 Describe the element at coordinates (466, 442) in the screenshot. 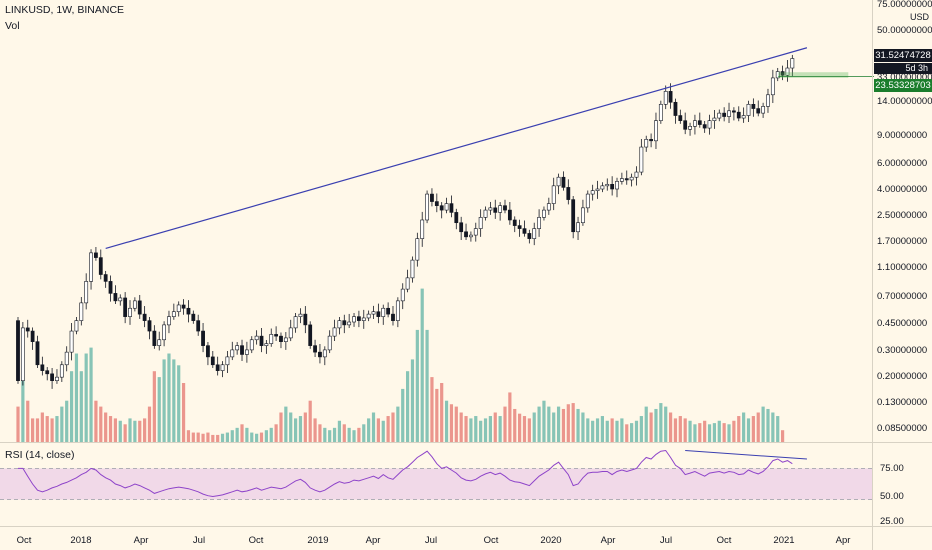

I see `pane-separator` at that location.